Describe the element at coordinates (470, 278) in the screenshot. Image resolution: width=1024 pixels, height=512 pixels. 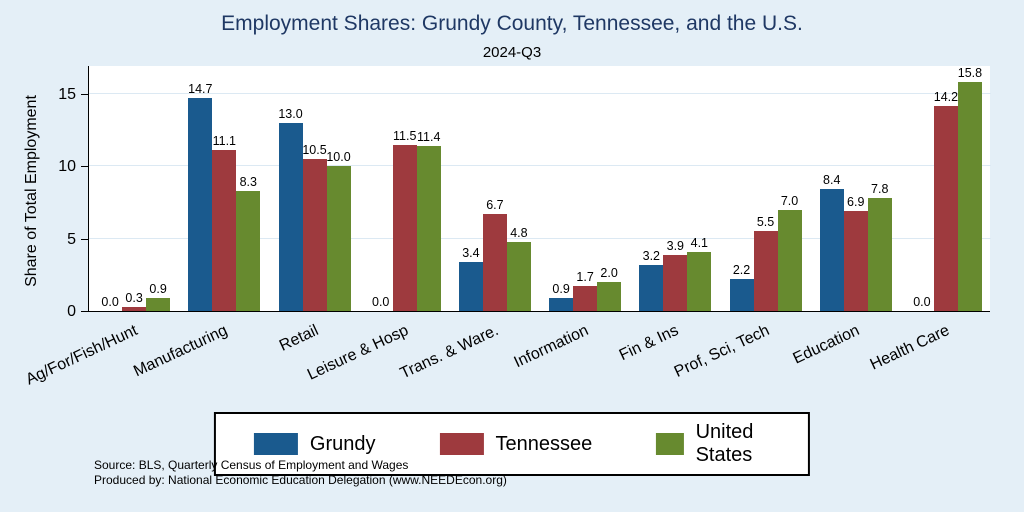
I see `bar-grundy-trans-ware: 3.4` at that location.